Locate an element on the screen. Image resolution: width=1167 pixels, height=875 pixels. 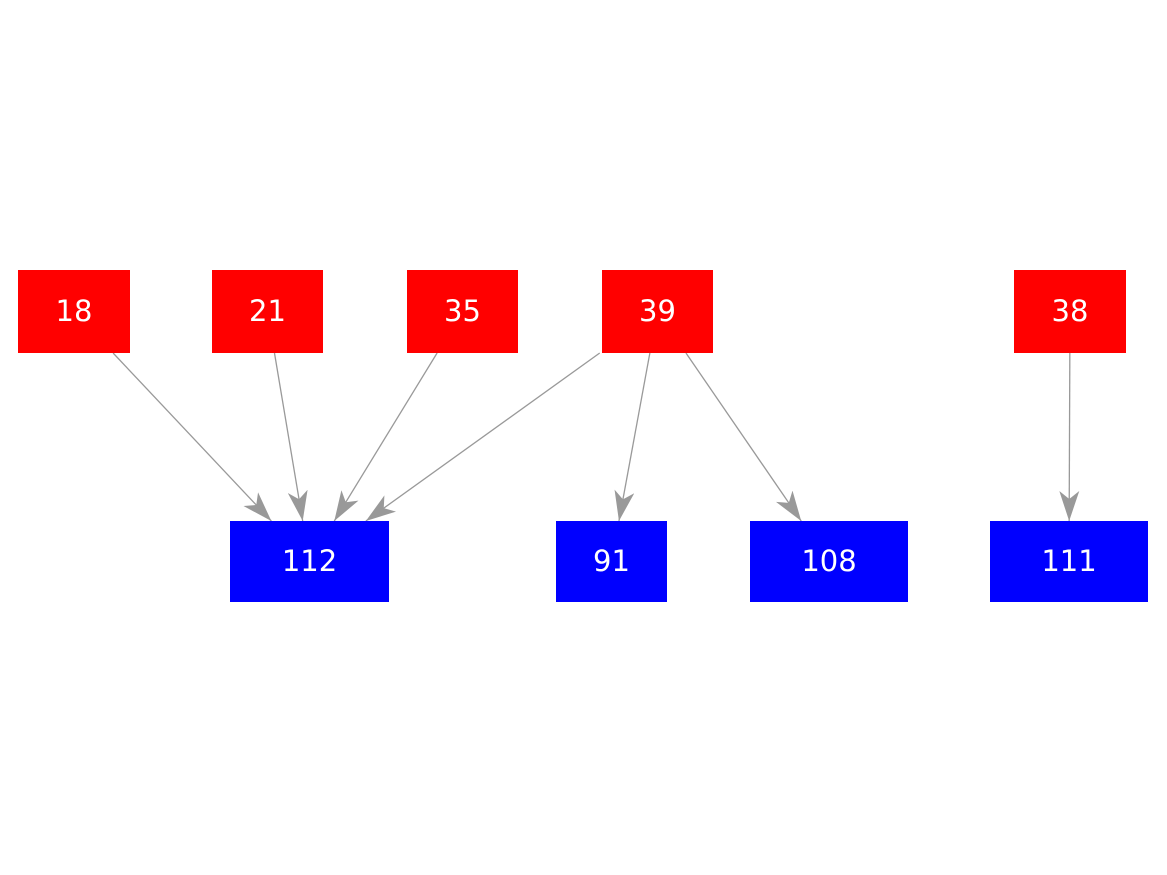
node-39: 39 is located at coordinates (657, 311).